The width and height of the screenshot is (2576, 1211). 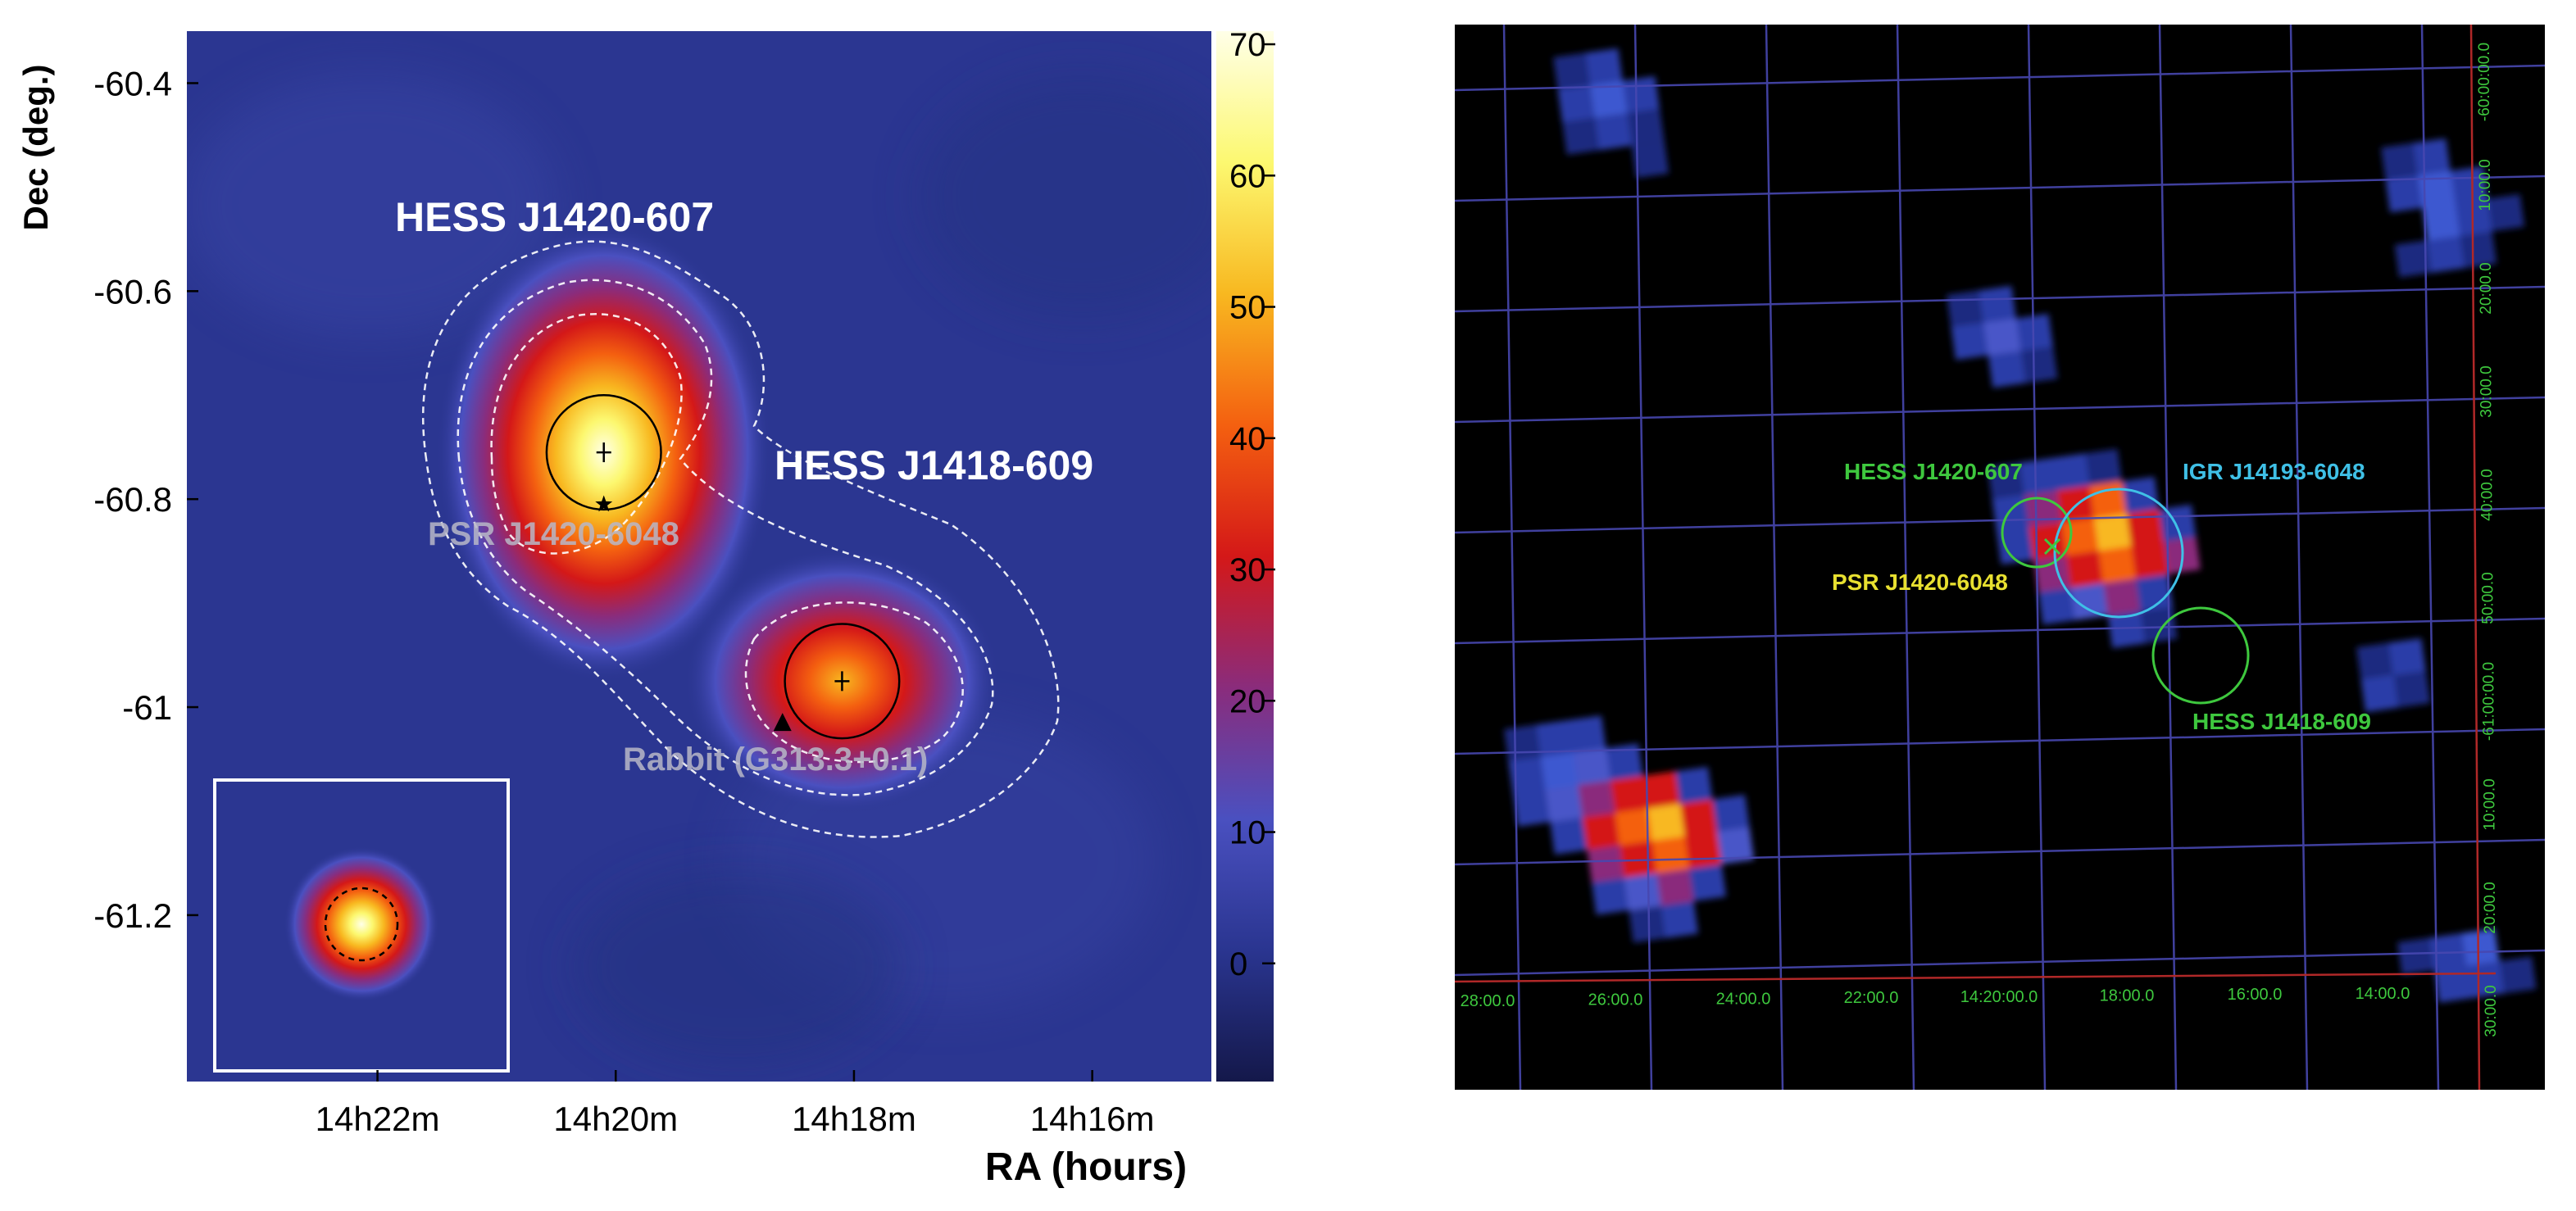 What do you see at coordinates (1247, 833) in the screenshot?
I see `colorbar-tick-label: 10` at bounding box center [1247, 833].